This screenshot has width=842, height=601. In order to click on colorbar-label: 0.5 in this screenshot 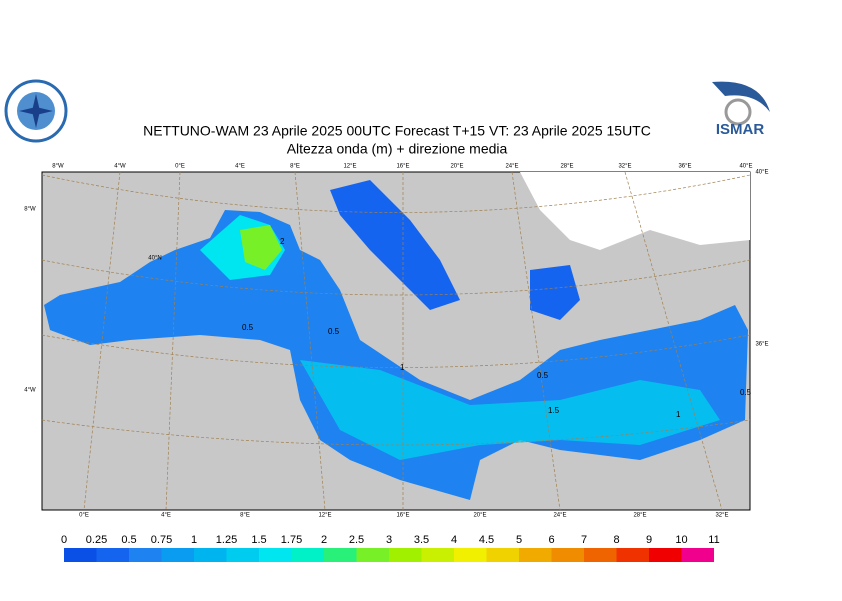, I will do `click(128, 540)`.